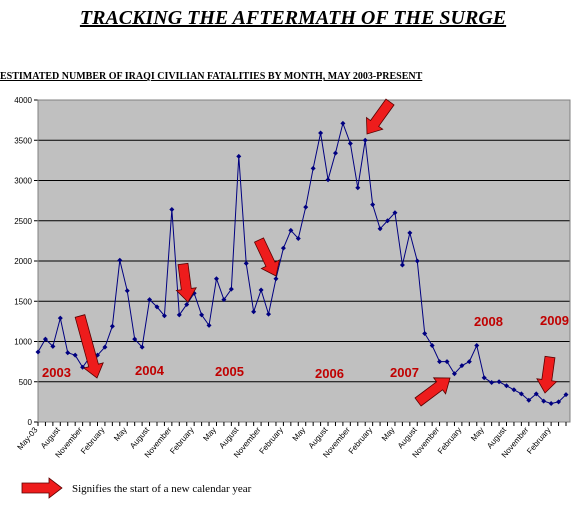 Image resolution: width=587 pixels, height=505 pixels. Describe the element at coordinates (27, 438) in the screenshot. I see `x-tick-label: May-03` at that location.